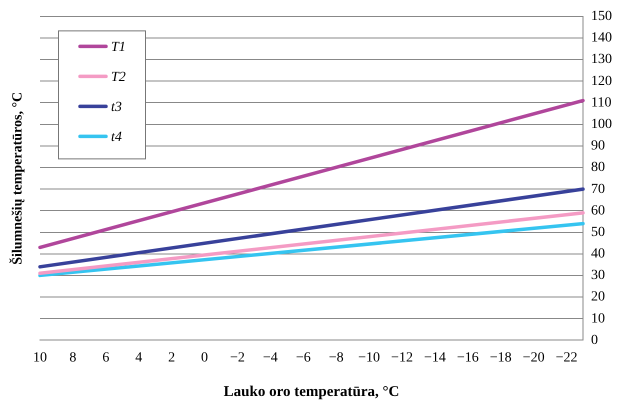 The height and width of the screenshot is (409, 624). I want to click on x-tick-label: −20, so click(533, 358).